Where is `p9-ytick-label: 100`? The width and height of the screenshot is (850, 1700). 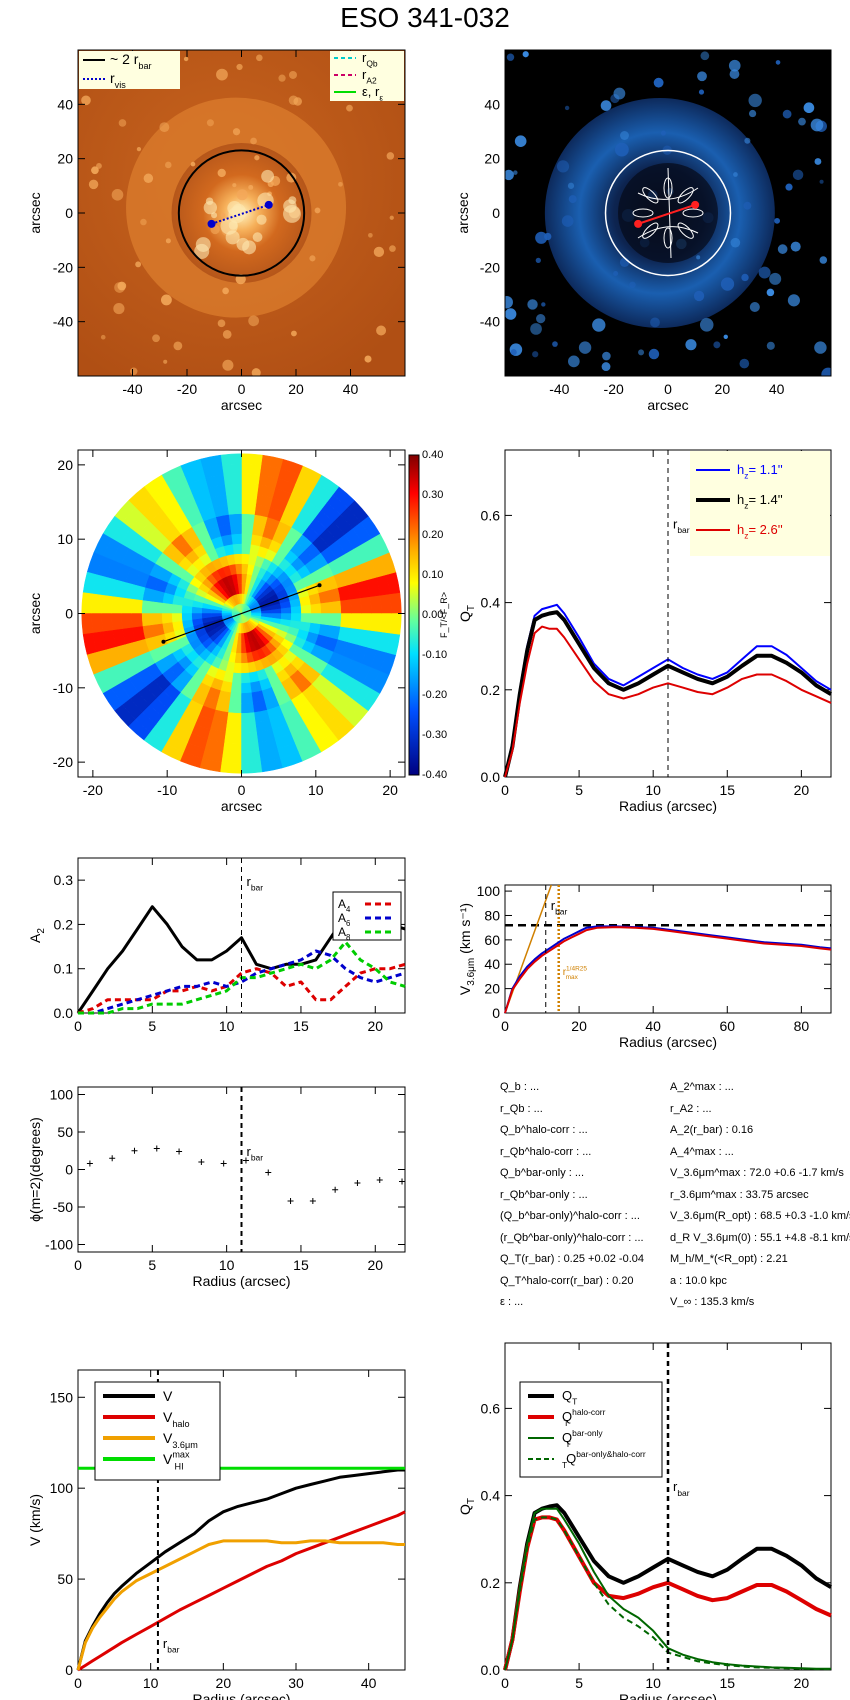 p9-ytick-label: 100 is located at coordinates (62, 1488).